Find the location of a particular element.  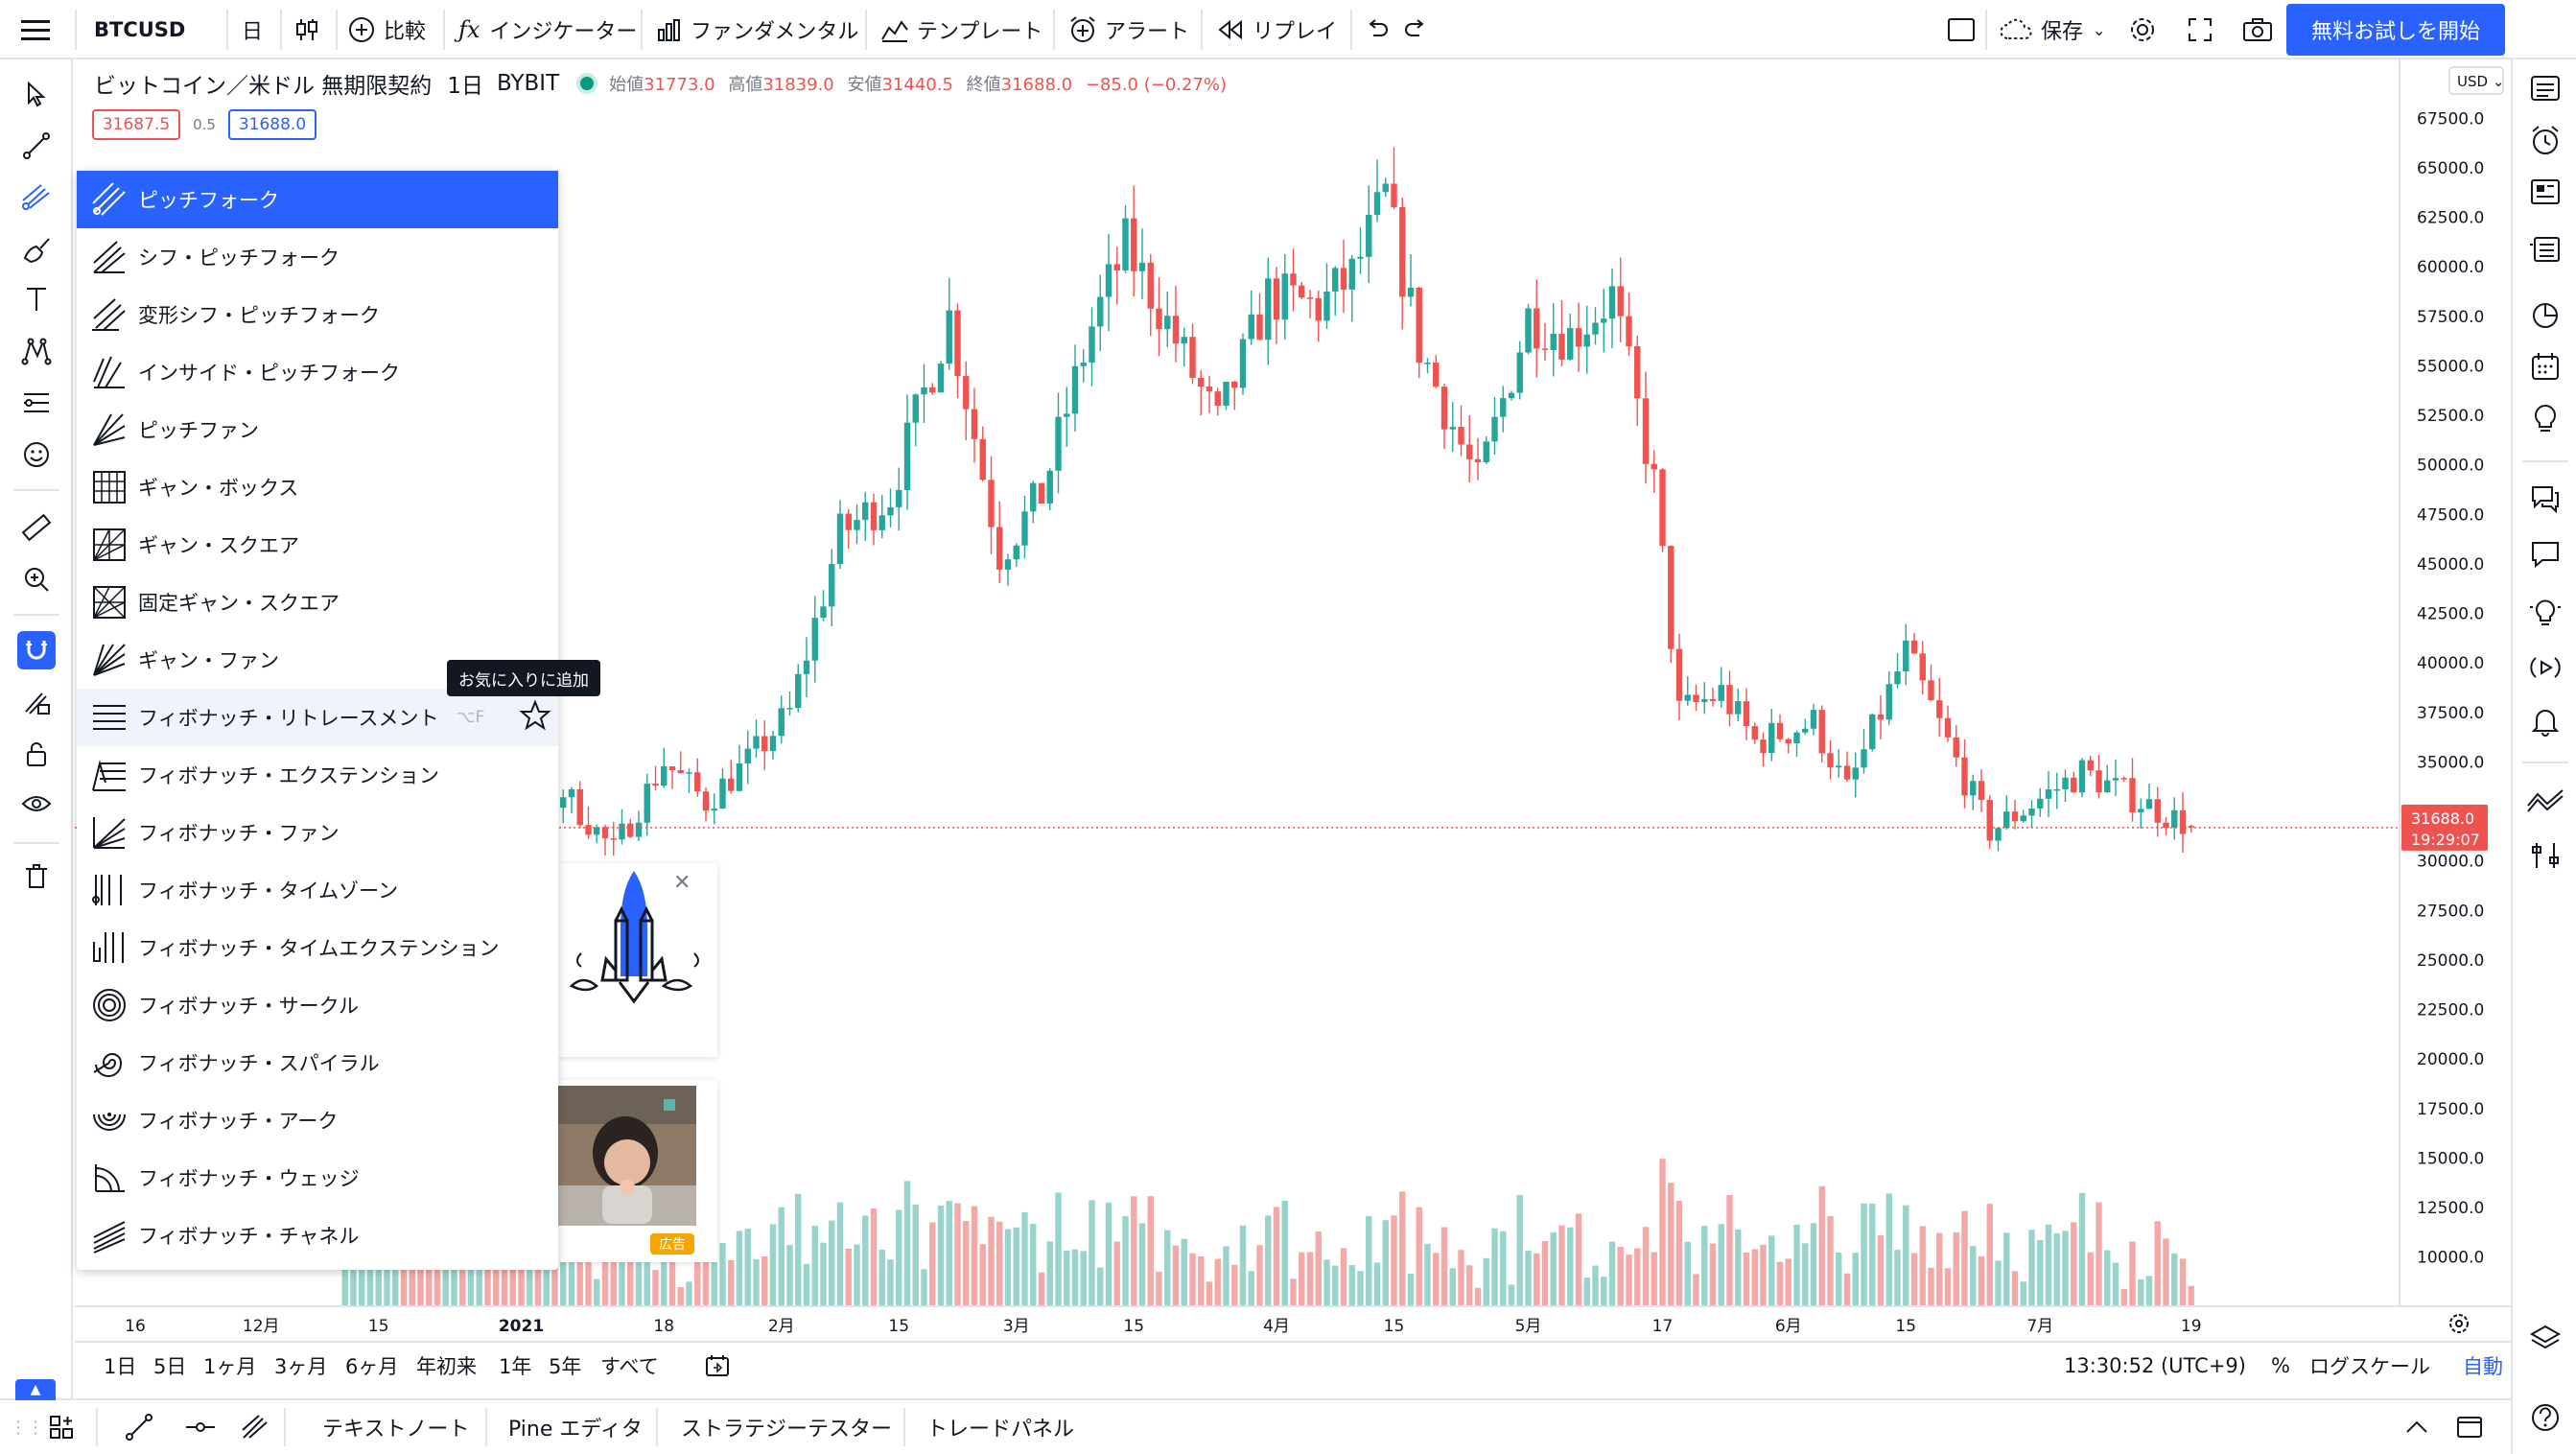

tool-item-fib-channel: フィボナッチ・チャネル is located at coordinates (317, 1236).